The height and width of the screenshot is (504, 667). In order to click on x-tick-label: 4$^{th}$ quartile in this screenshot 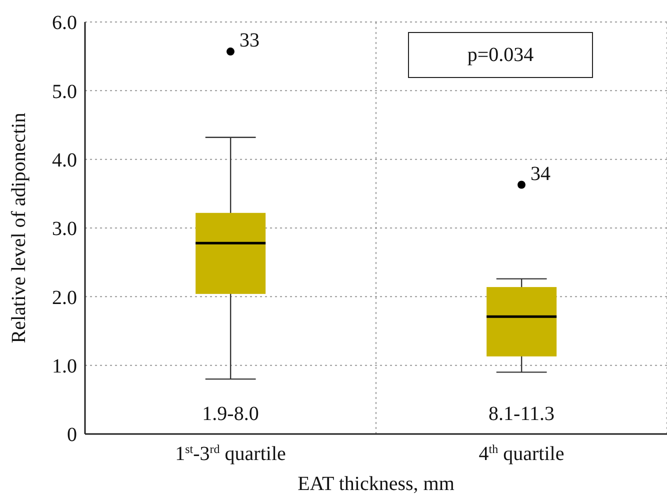, I will do `click(521, 453)`.